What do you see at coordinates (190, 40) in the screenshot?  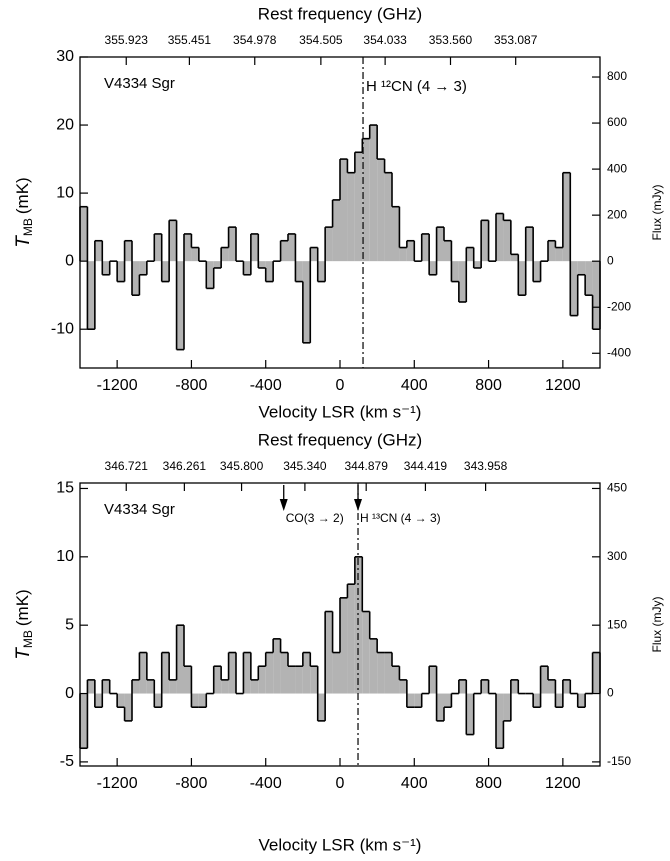 I see `x2-tick-label: 355.451` at bounding box center [190, 40].